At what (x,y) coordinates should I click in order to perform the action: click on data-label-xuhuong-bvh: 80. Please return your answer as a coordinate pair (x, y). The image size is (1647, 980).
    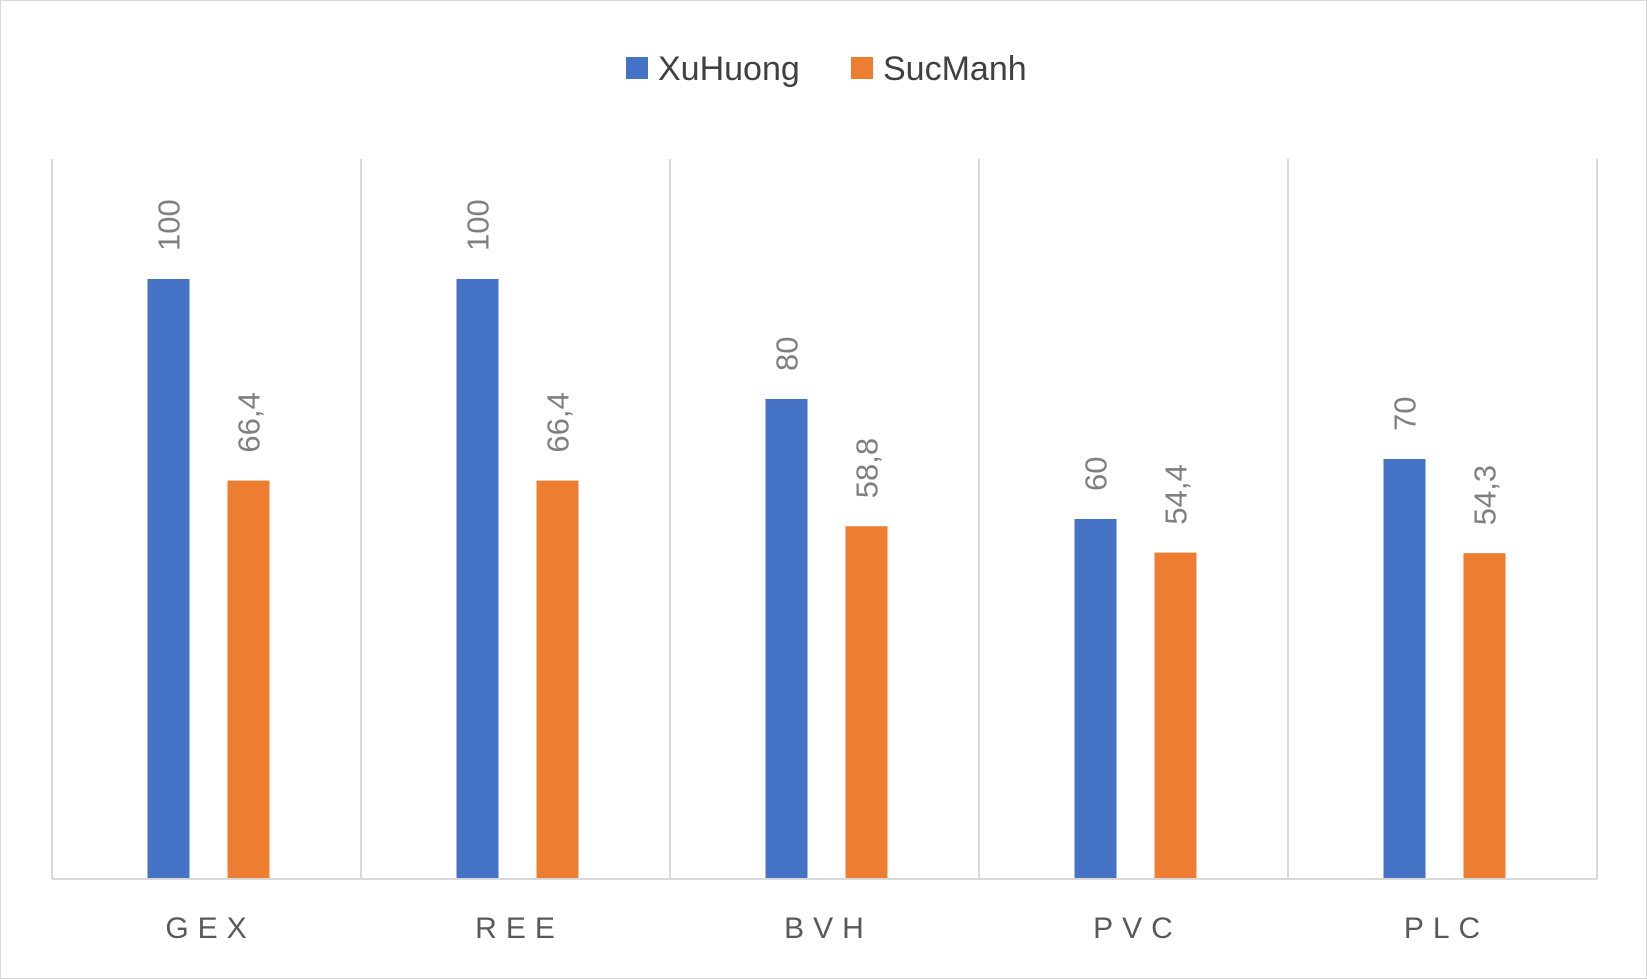
    Looking at the image, I should click on (787, 354).